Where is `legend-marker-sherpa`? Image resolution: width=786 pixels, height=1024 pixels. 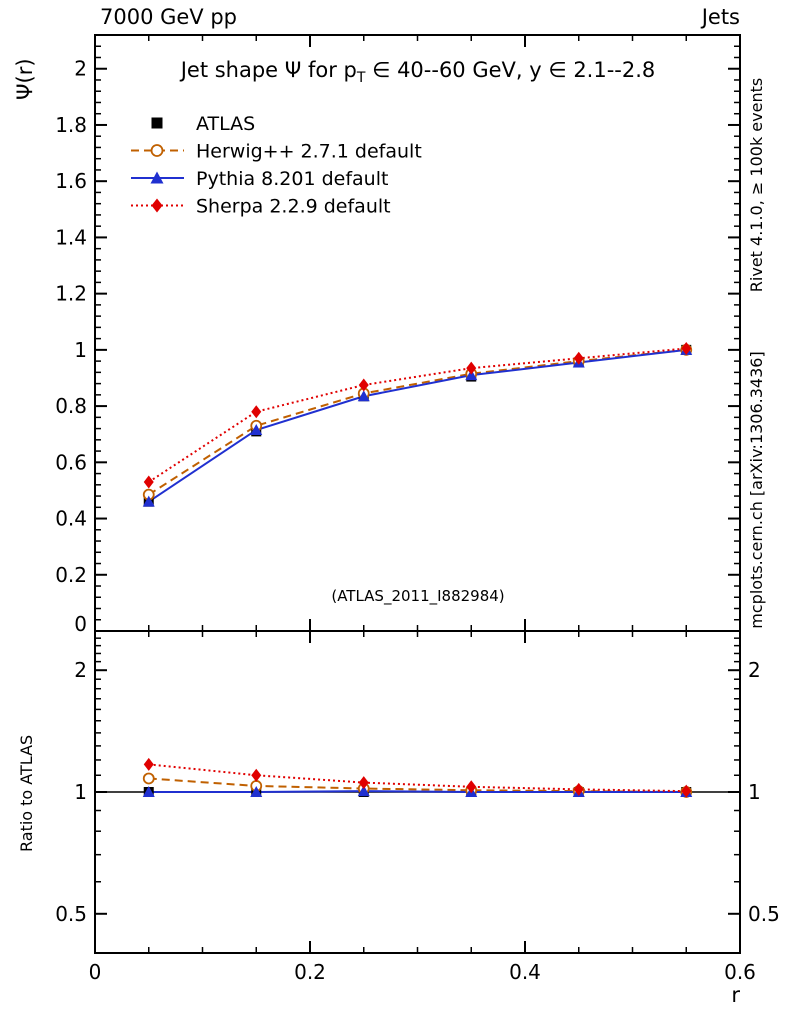
legend-marker-sherpa is located at coordinates (157, 205).